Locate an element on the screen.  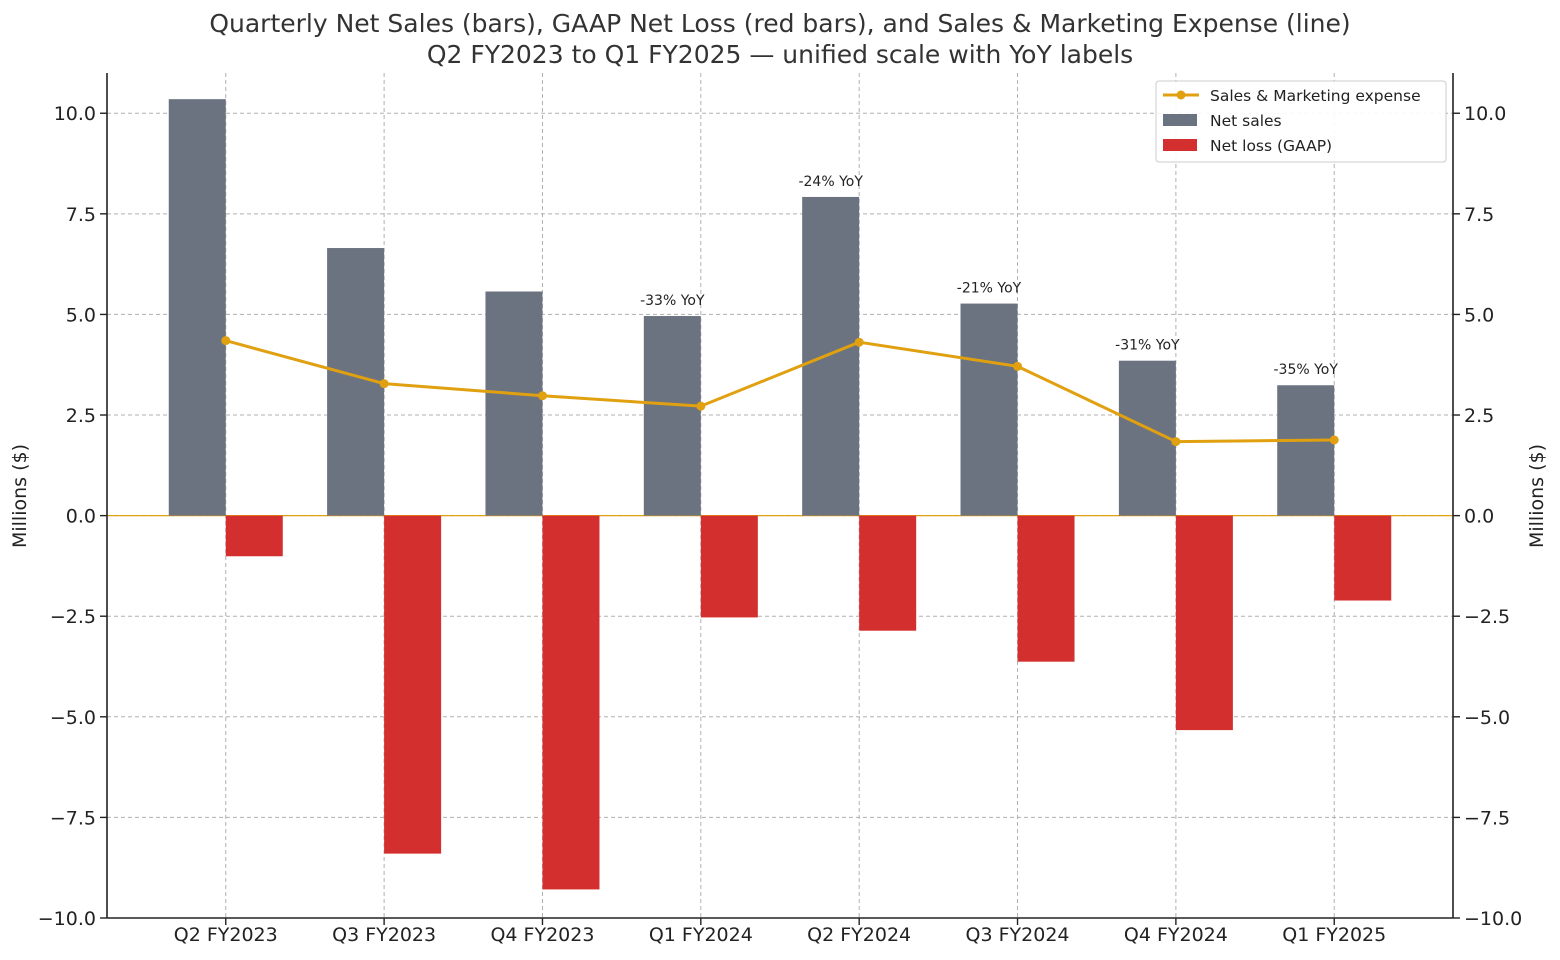
legend-swatch-net-loss is located at coordinates (1180, 145).